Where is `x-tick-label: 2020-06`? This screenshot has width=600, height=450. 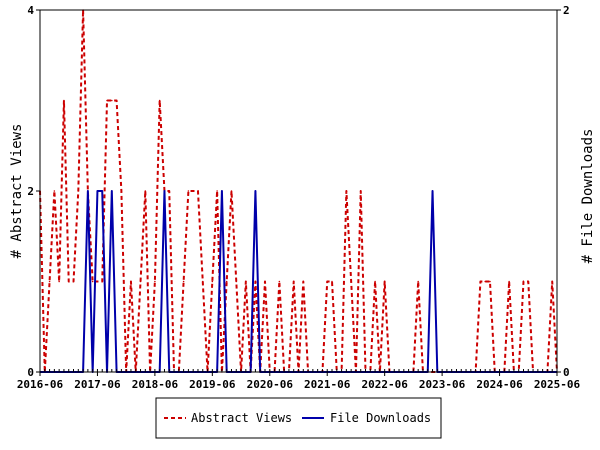 x-tick-label: 2020-06 is located at coordinates (270, 384).